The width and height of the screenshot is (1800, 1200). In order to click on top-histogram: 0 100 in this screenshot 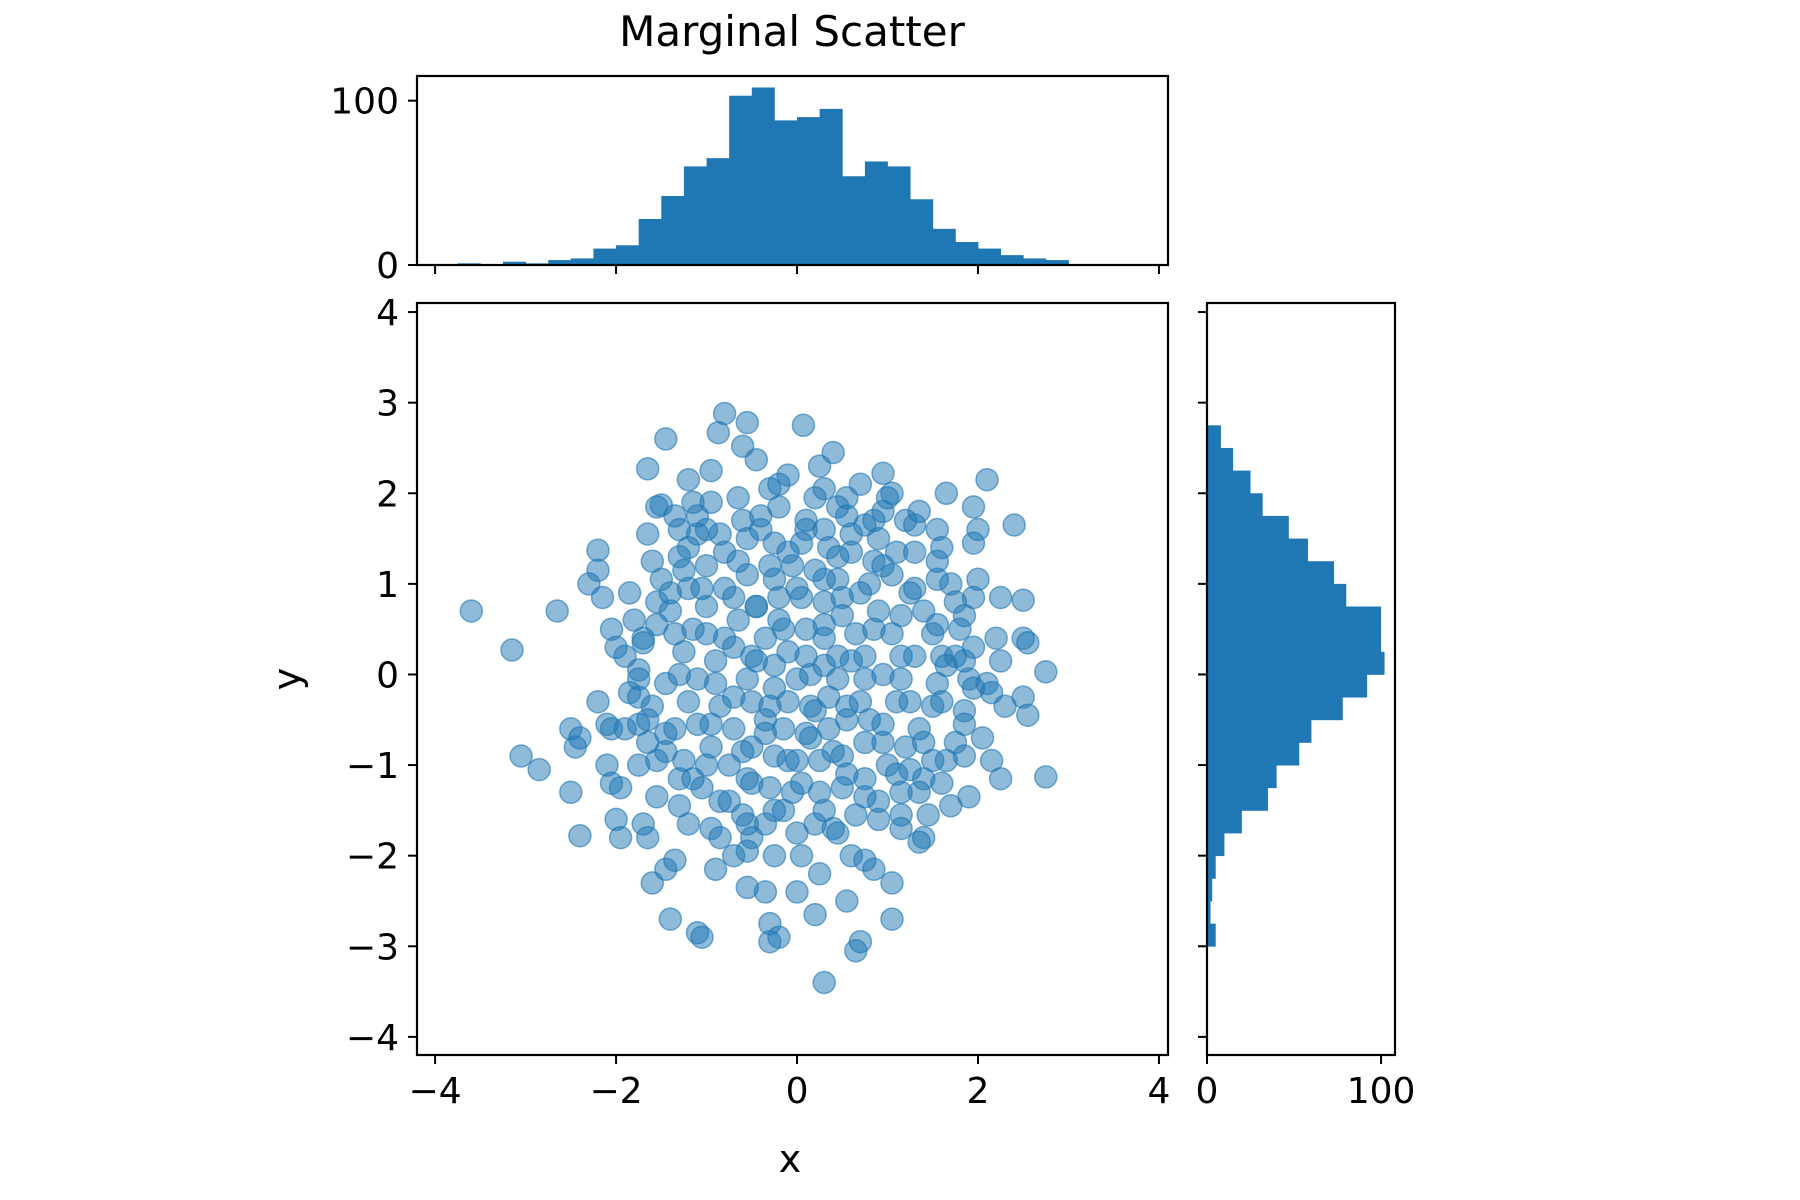, I will do `click(750, 180)`.